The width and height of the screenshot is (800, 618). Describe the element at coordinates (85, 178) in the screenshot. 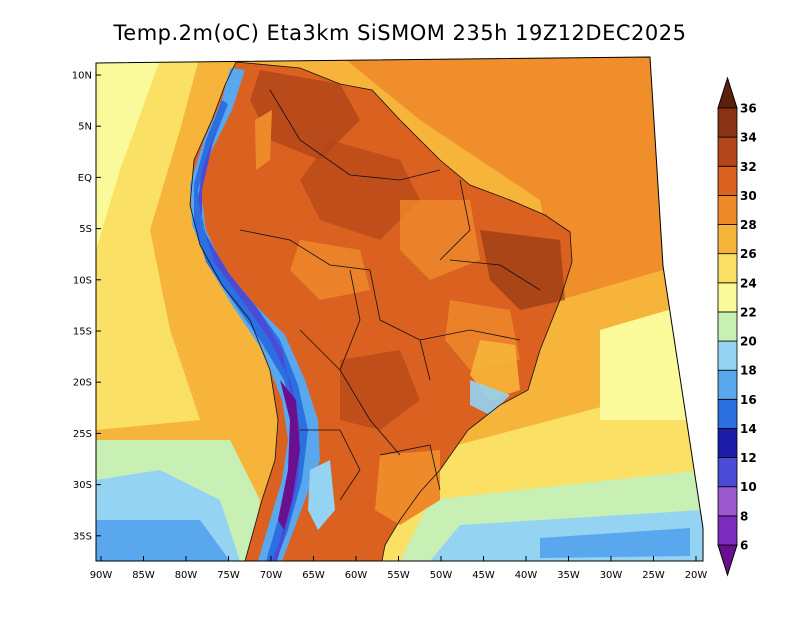

I see `lat-label: EQ` at that location.